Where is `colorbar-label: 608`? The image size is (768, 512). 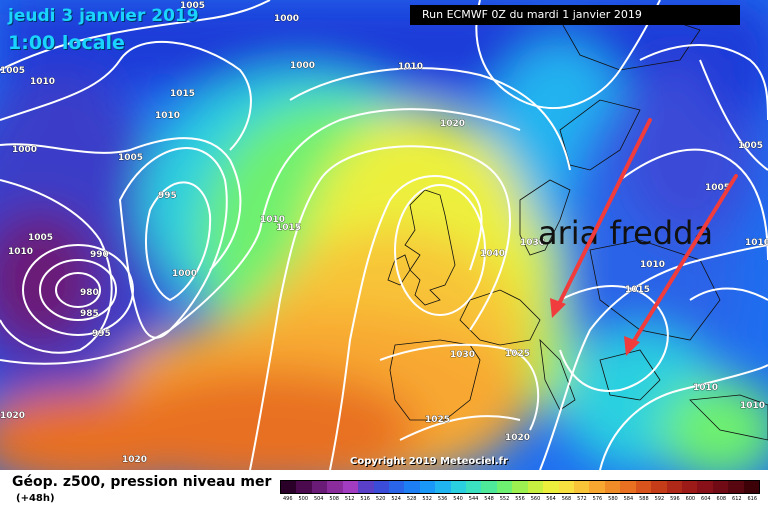 colorbar-label: 608 is located at coordinates (721, 499).